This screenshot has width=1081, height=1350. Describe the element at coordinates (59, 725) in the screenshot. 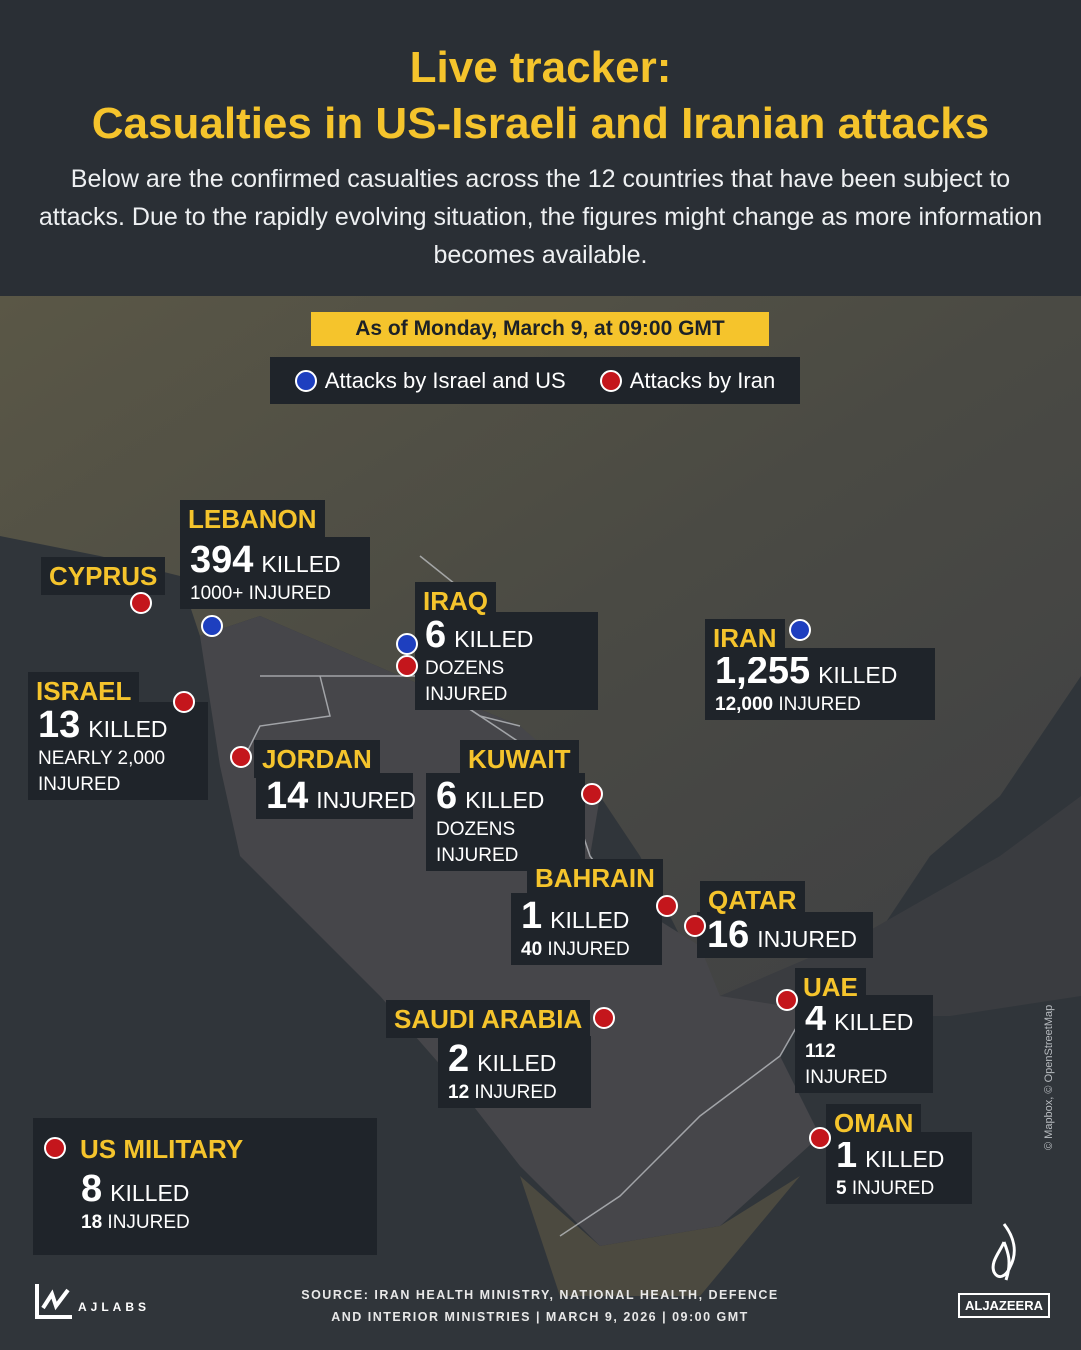

I see `callout-israel-figure: 13` at that location.